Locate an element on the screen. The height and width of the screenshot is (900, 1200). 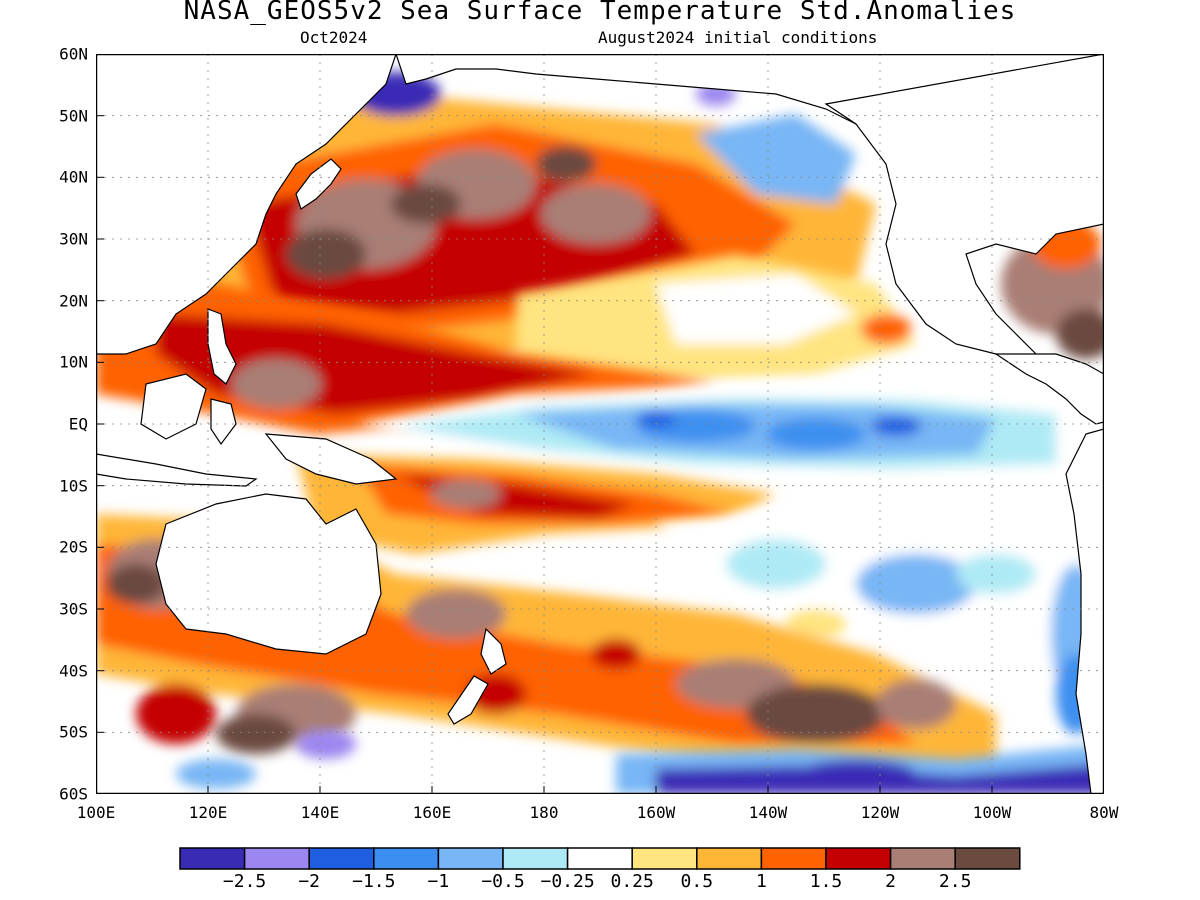
new-zealand-landmass is located at coordinates (493, 651).